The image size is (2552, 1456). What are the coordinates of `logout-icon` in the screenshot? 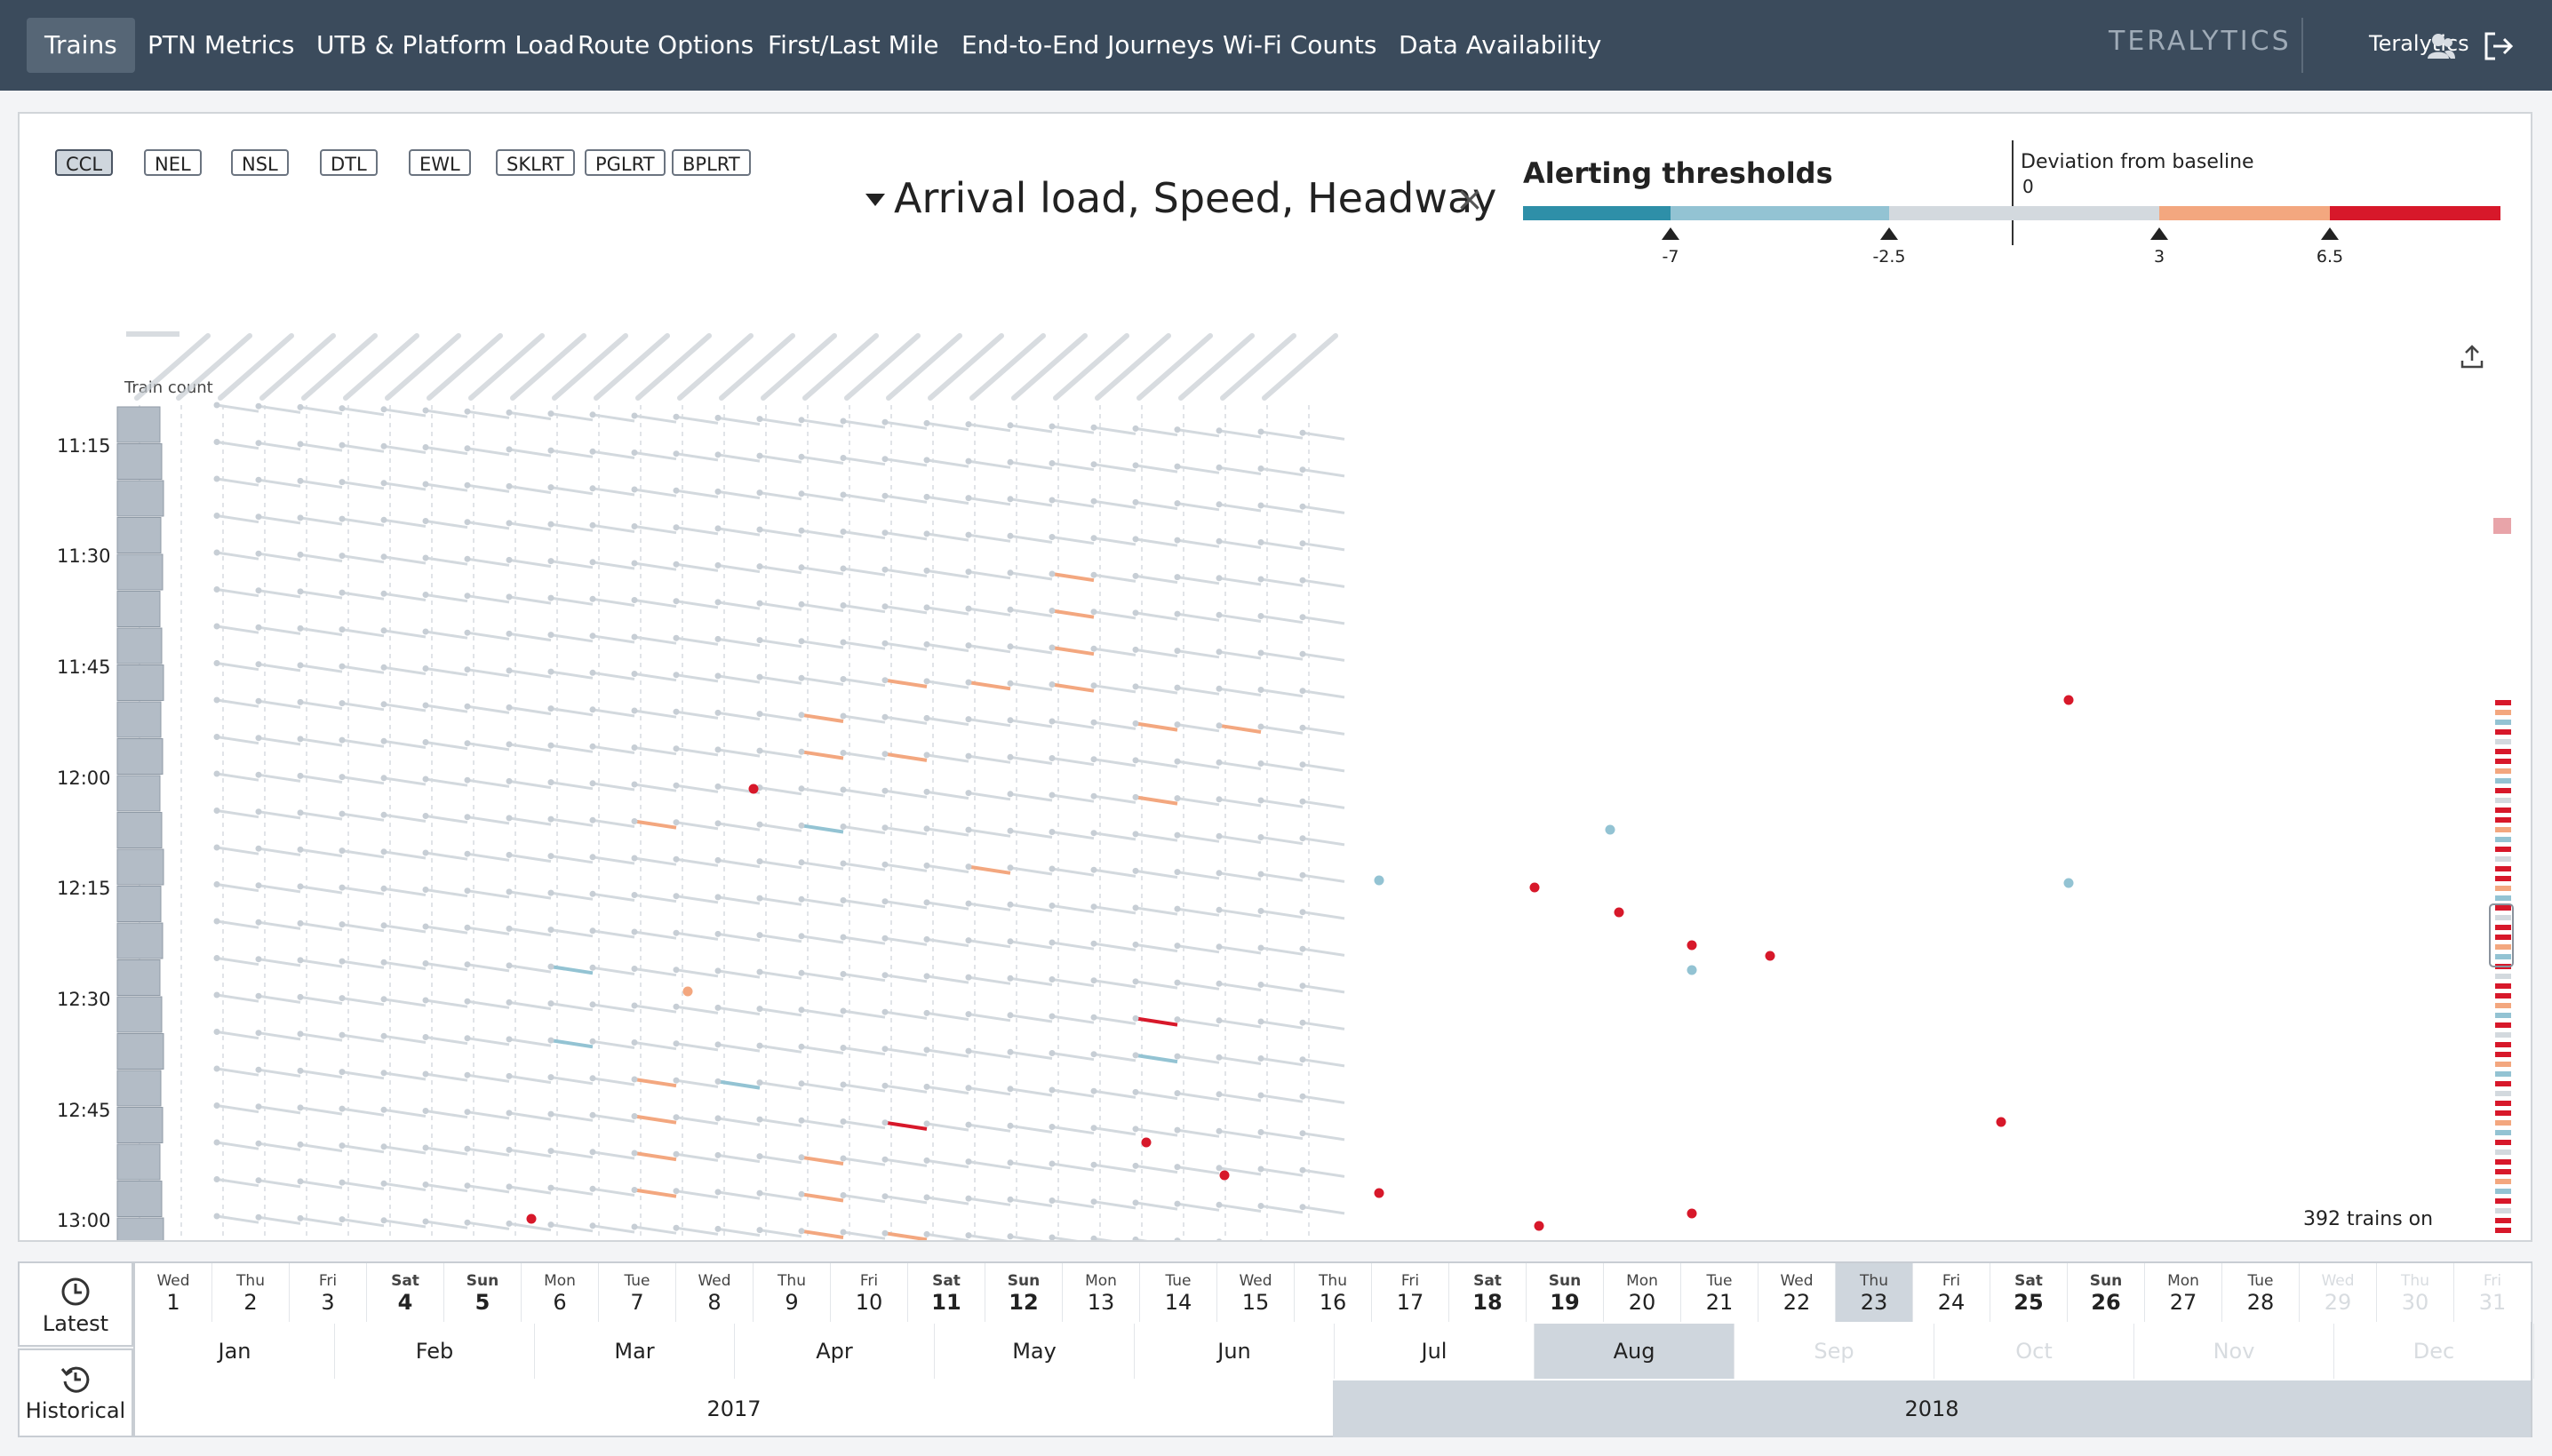 It's located at (2499, 46).